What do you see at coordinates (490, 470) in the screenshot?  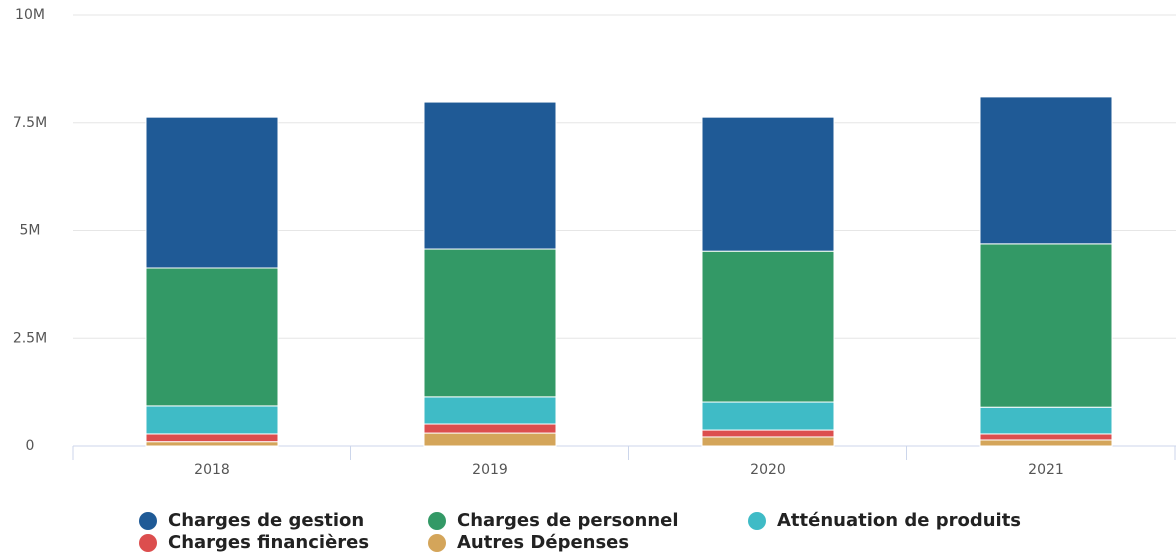 I see `x-tick-label: 2019` at bounding box center [490, 470].